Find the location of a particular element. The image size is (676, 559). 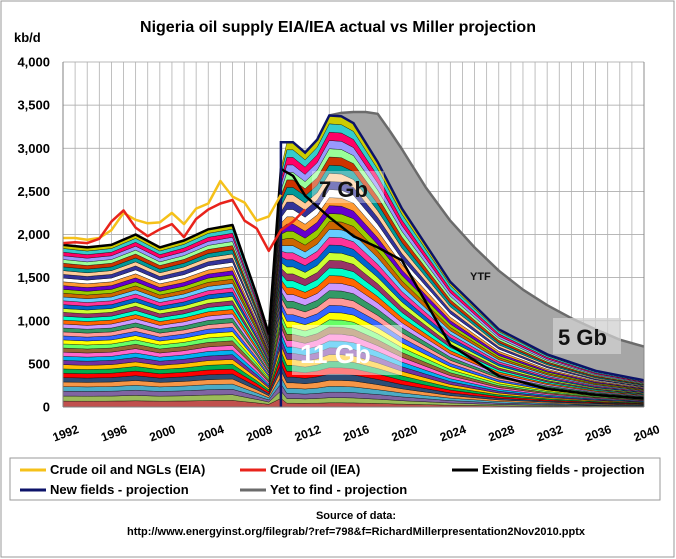

y-tick-label: 2,500 is located at coordinates (33, 191).